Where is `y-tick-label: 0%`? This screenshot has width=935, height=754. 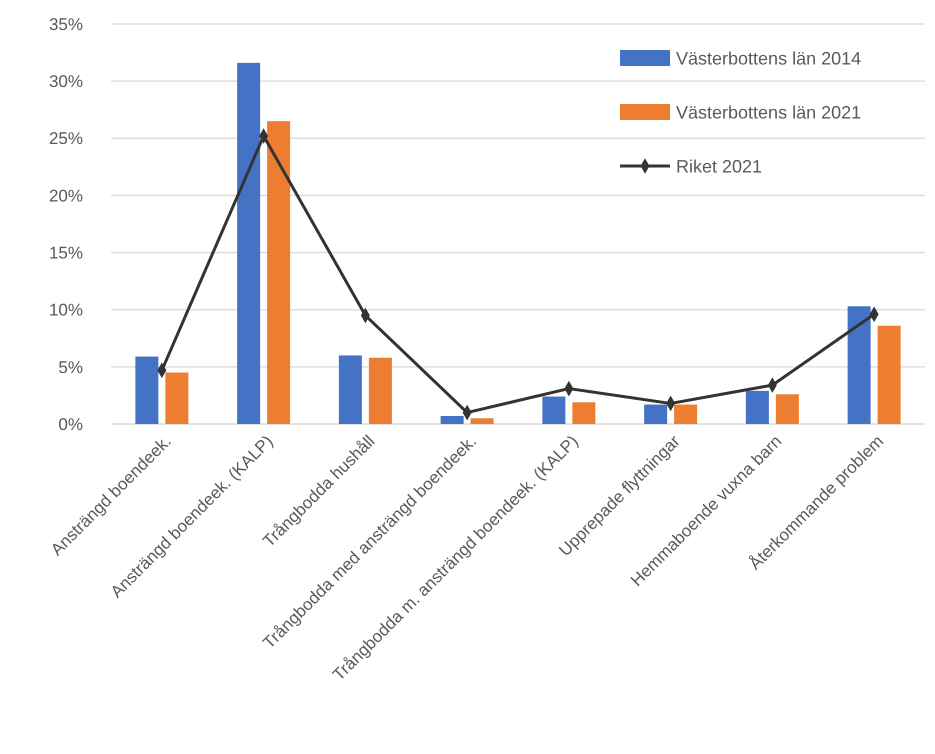
y-tick-label: 0% is located at coordinates (70, 424).